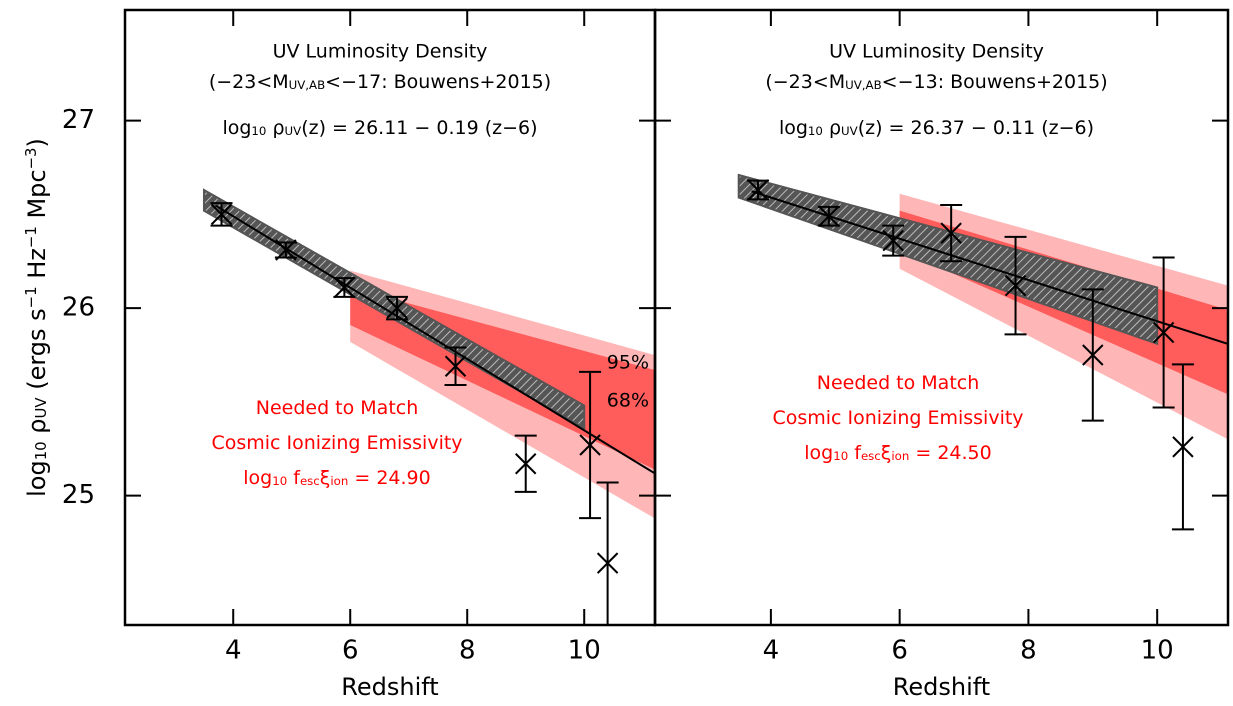 This screenshot has width=1233, height=706. What do you see at coordinates (37, 142) in the screenshot?
I see `text-segment: )` at bounding box center [37, 142].